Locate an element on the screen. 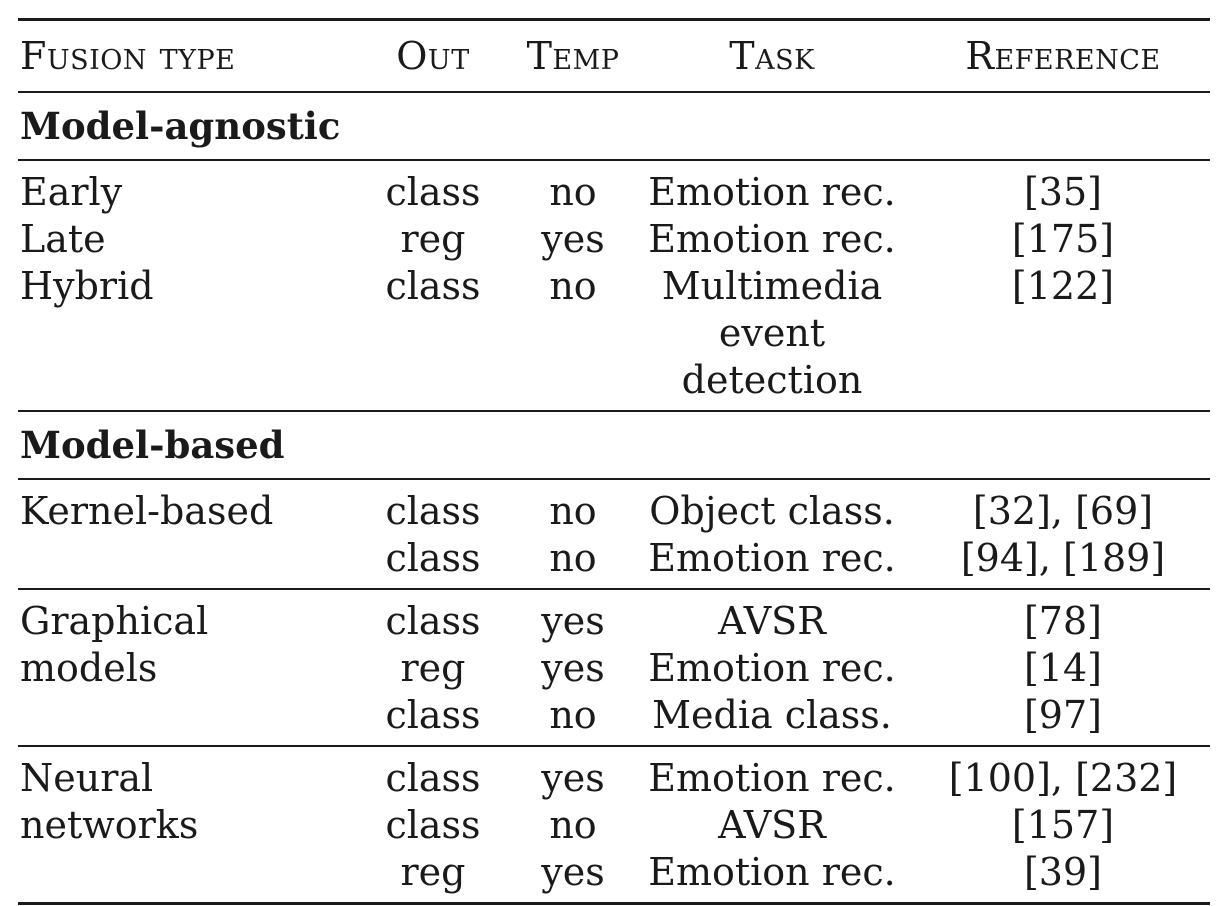 The height and width of the screenshot is (906, 1224). cell-reference is located at coordinates (1063, 357).